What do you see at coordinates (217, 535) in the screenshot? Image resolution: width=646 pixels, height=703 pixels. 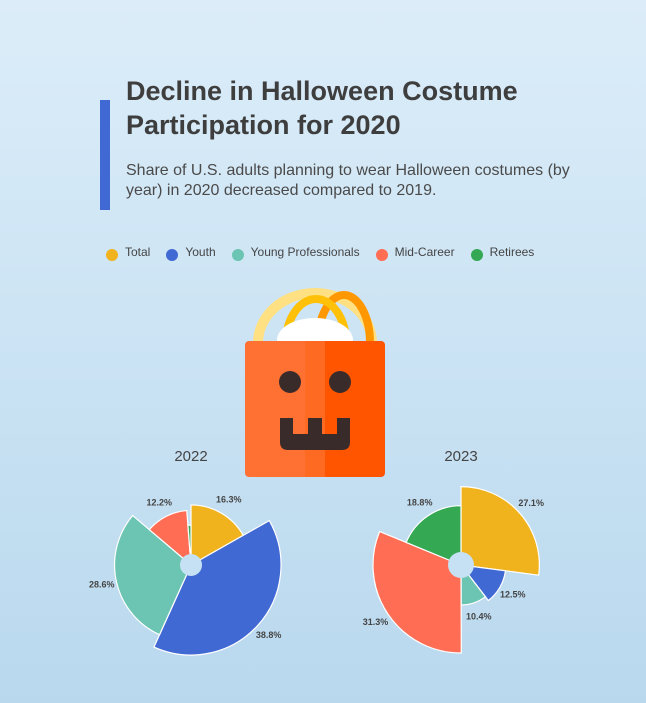 I see `slice-2022-total` at bounding box center [217, 535].